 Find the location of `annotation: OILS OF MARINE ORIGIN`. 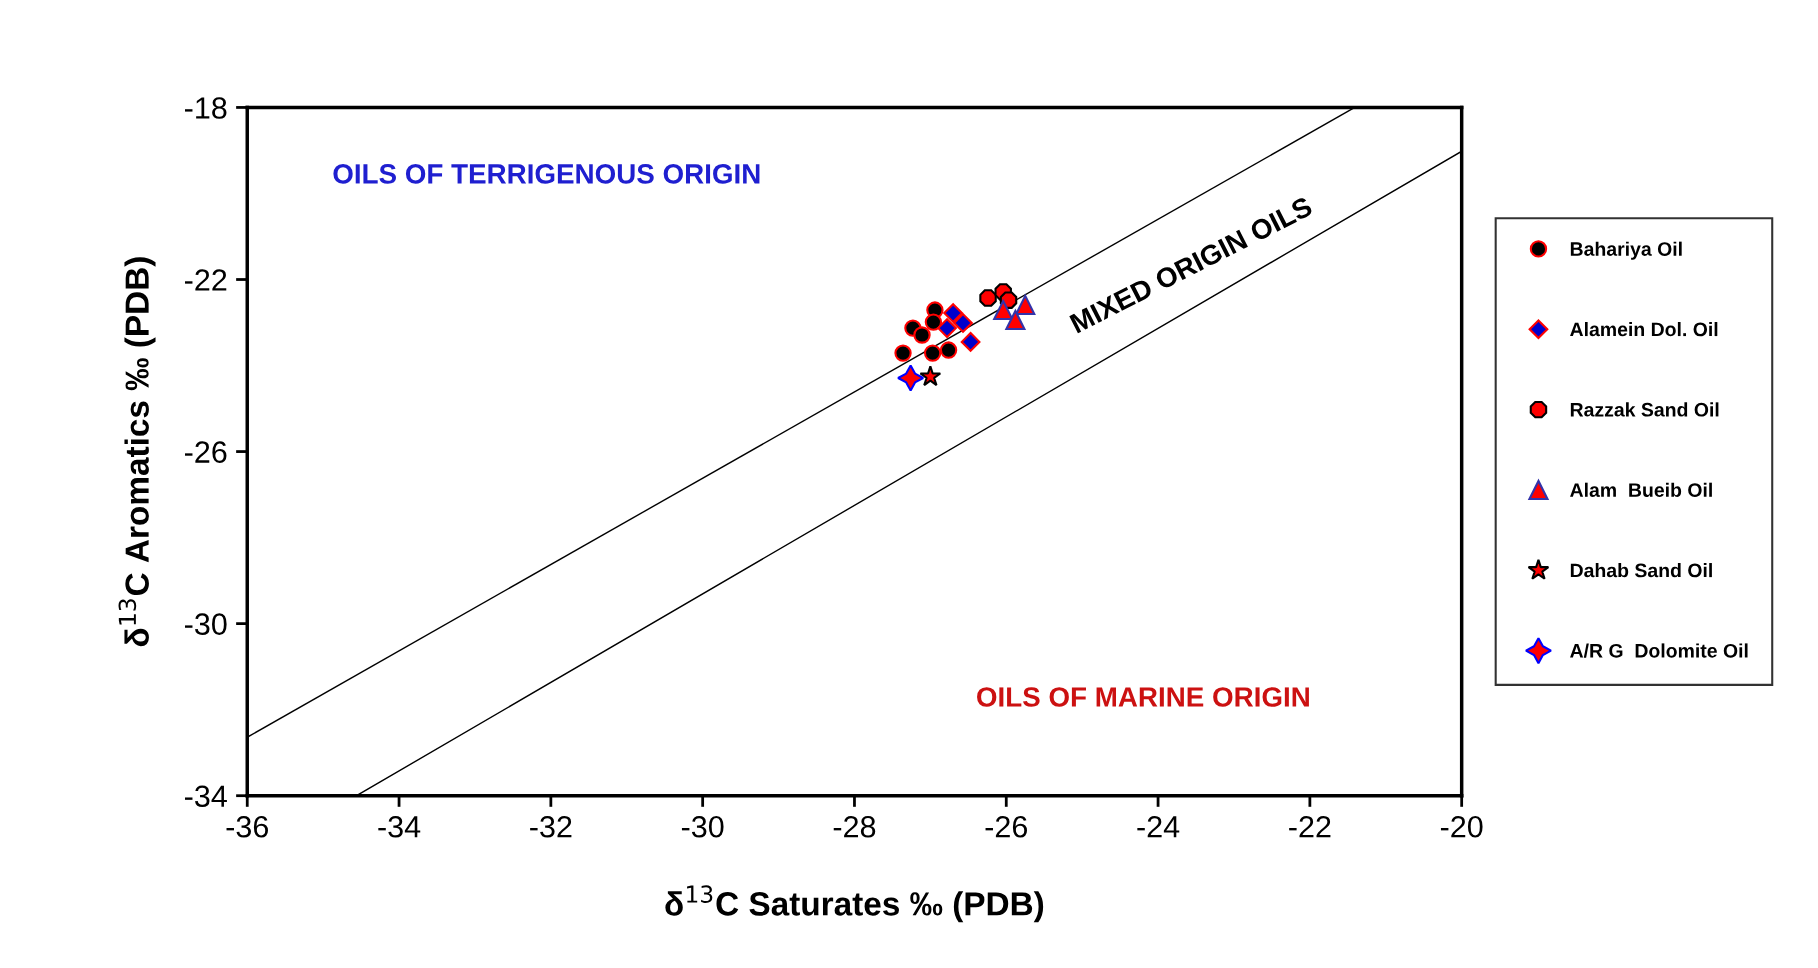

annotation: OILS OF MARINE ORIGIN is located at coordinates (1143, 697).